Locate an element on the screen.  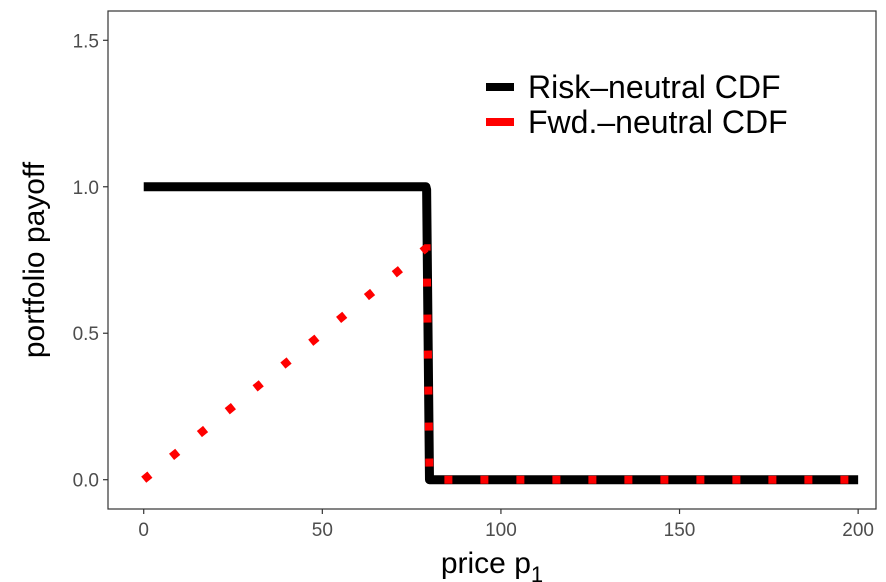
y-tick-label: 0.0 is located at coordinates (86, 481).